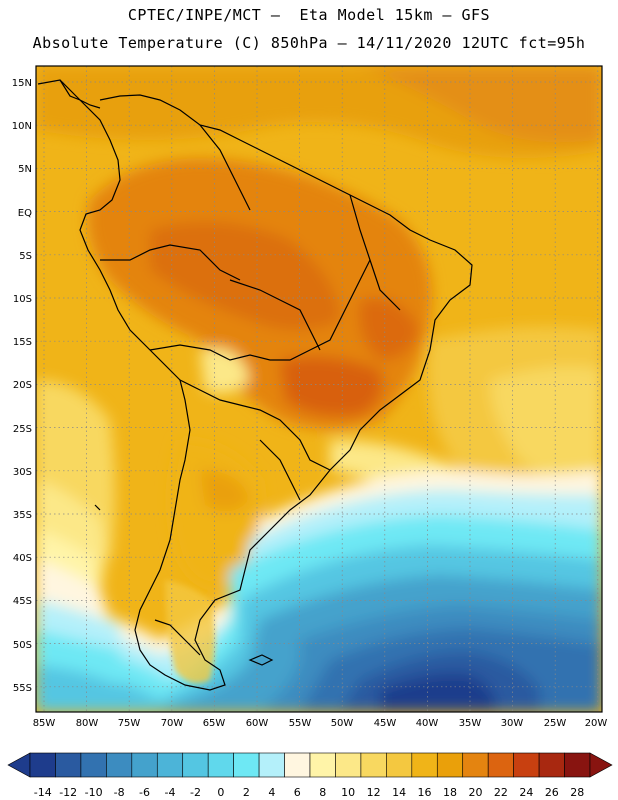  What do you see at coordinates (427, 723) in the screenshot?
I see `lon-label: 40W` at bounding box center [427, 723].